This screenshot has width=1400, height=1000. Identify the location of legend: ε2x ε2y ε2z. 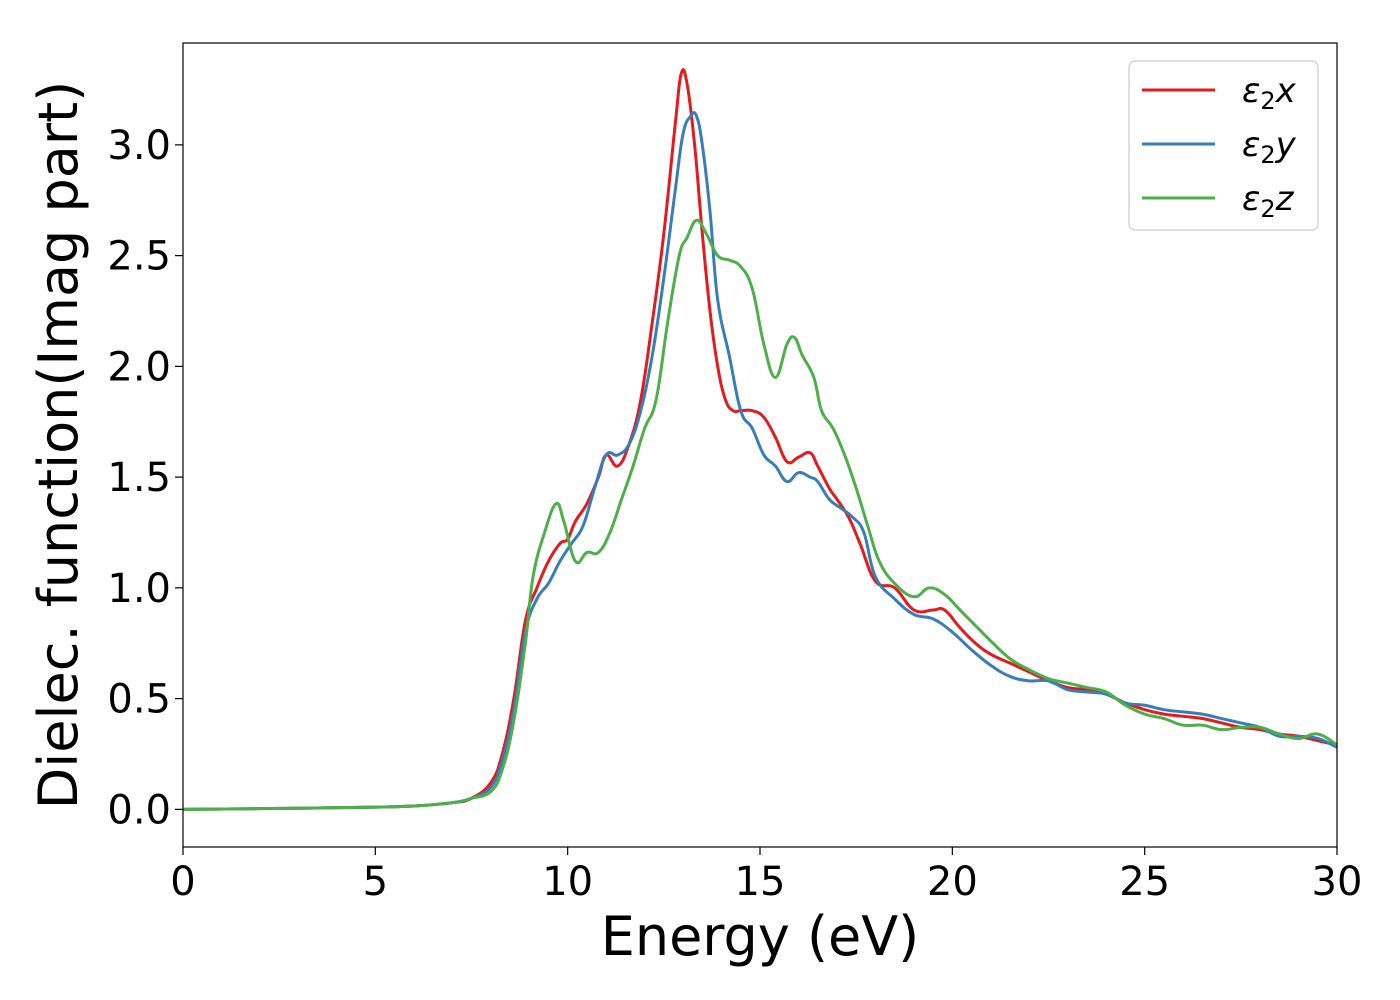
(1223, 145).